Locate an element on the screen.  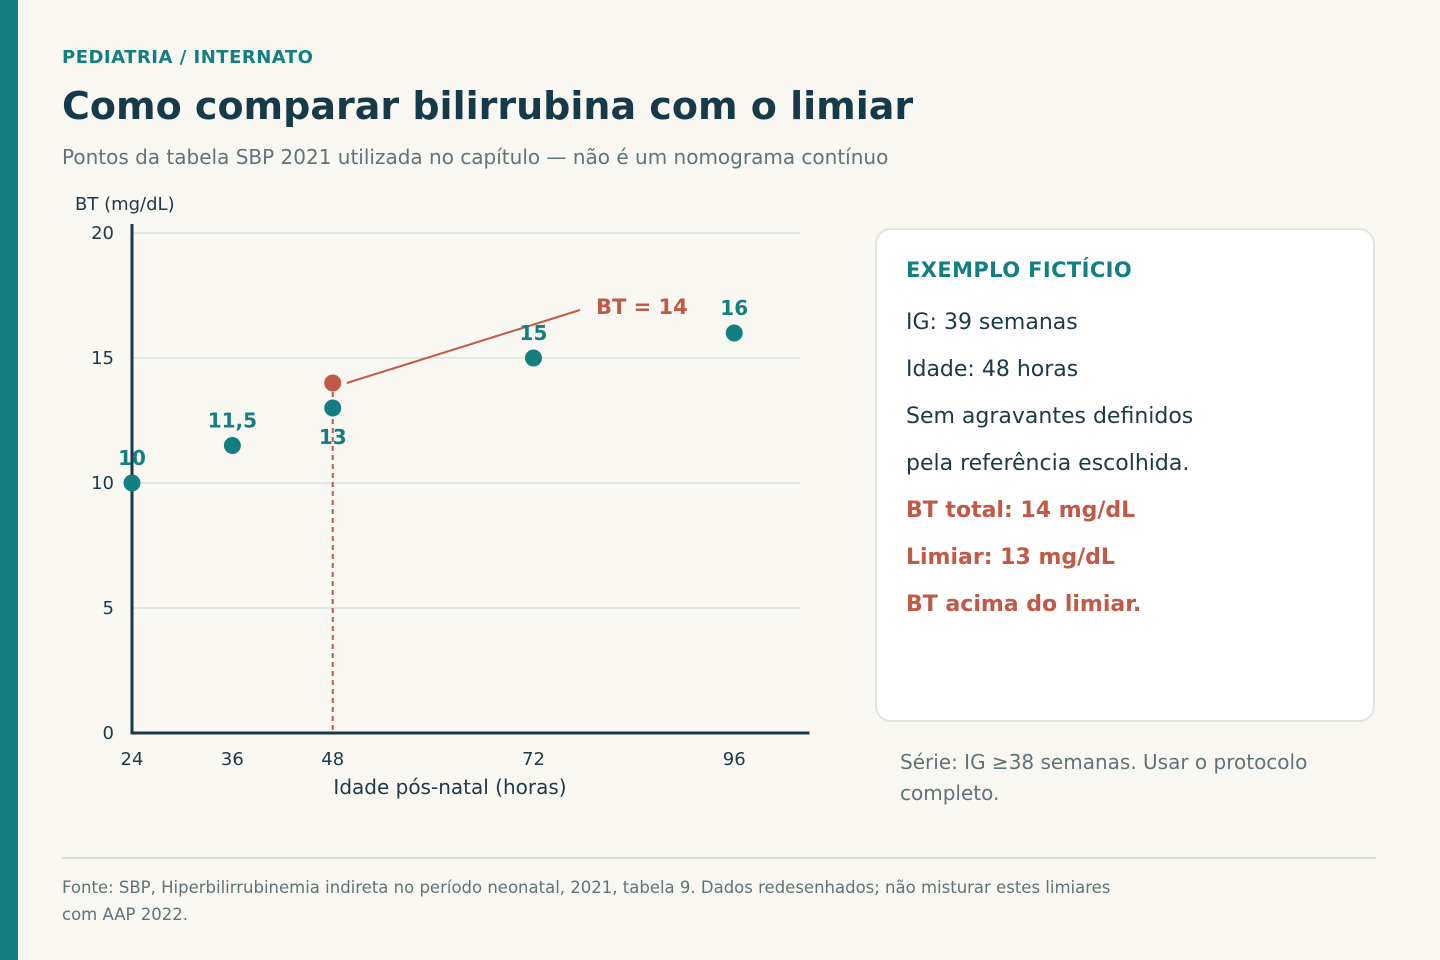
x-axis-label: Idade pós-natal (horas) is located at coordinates (449, 787).